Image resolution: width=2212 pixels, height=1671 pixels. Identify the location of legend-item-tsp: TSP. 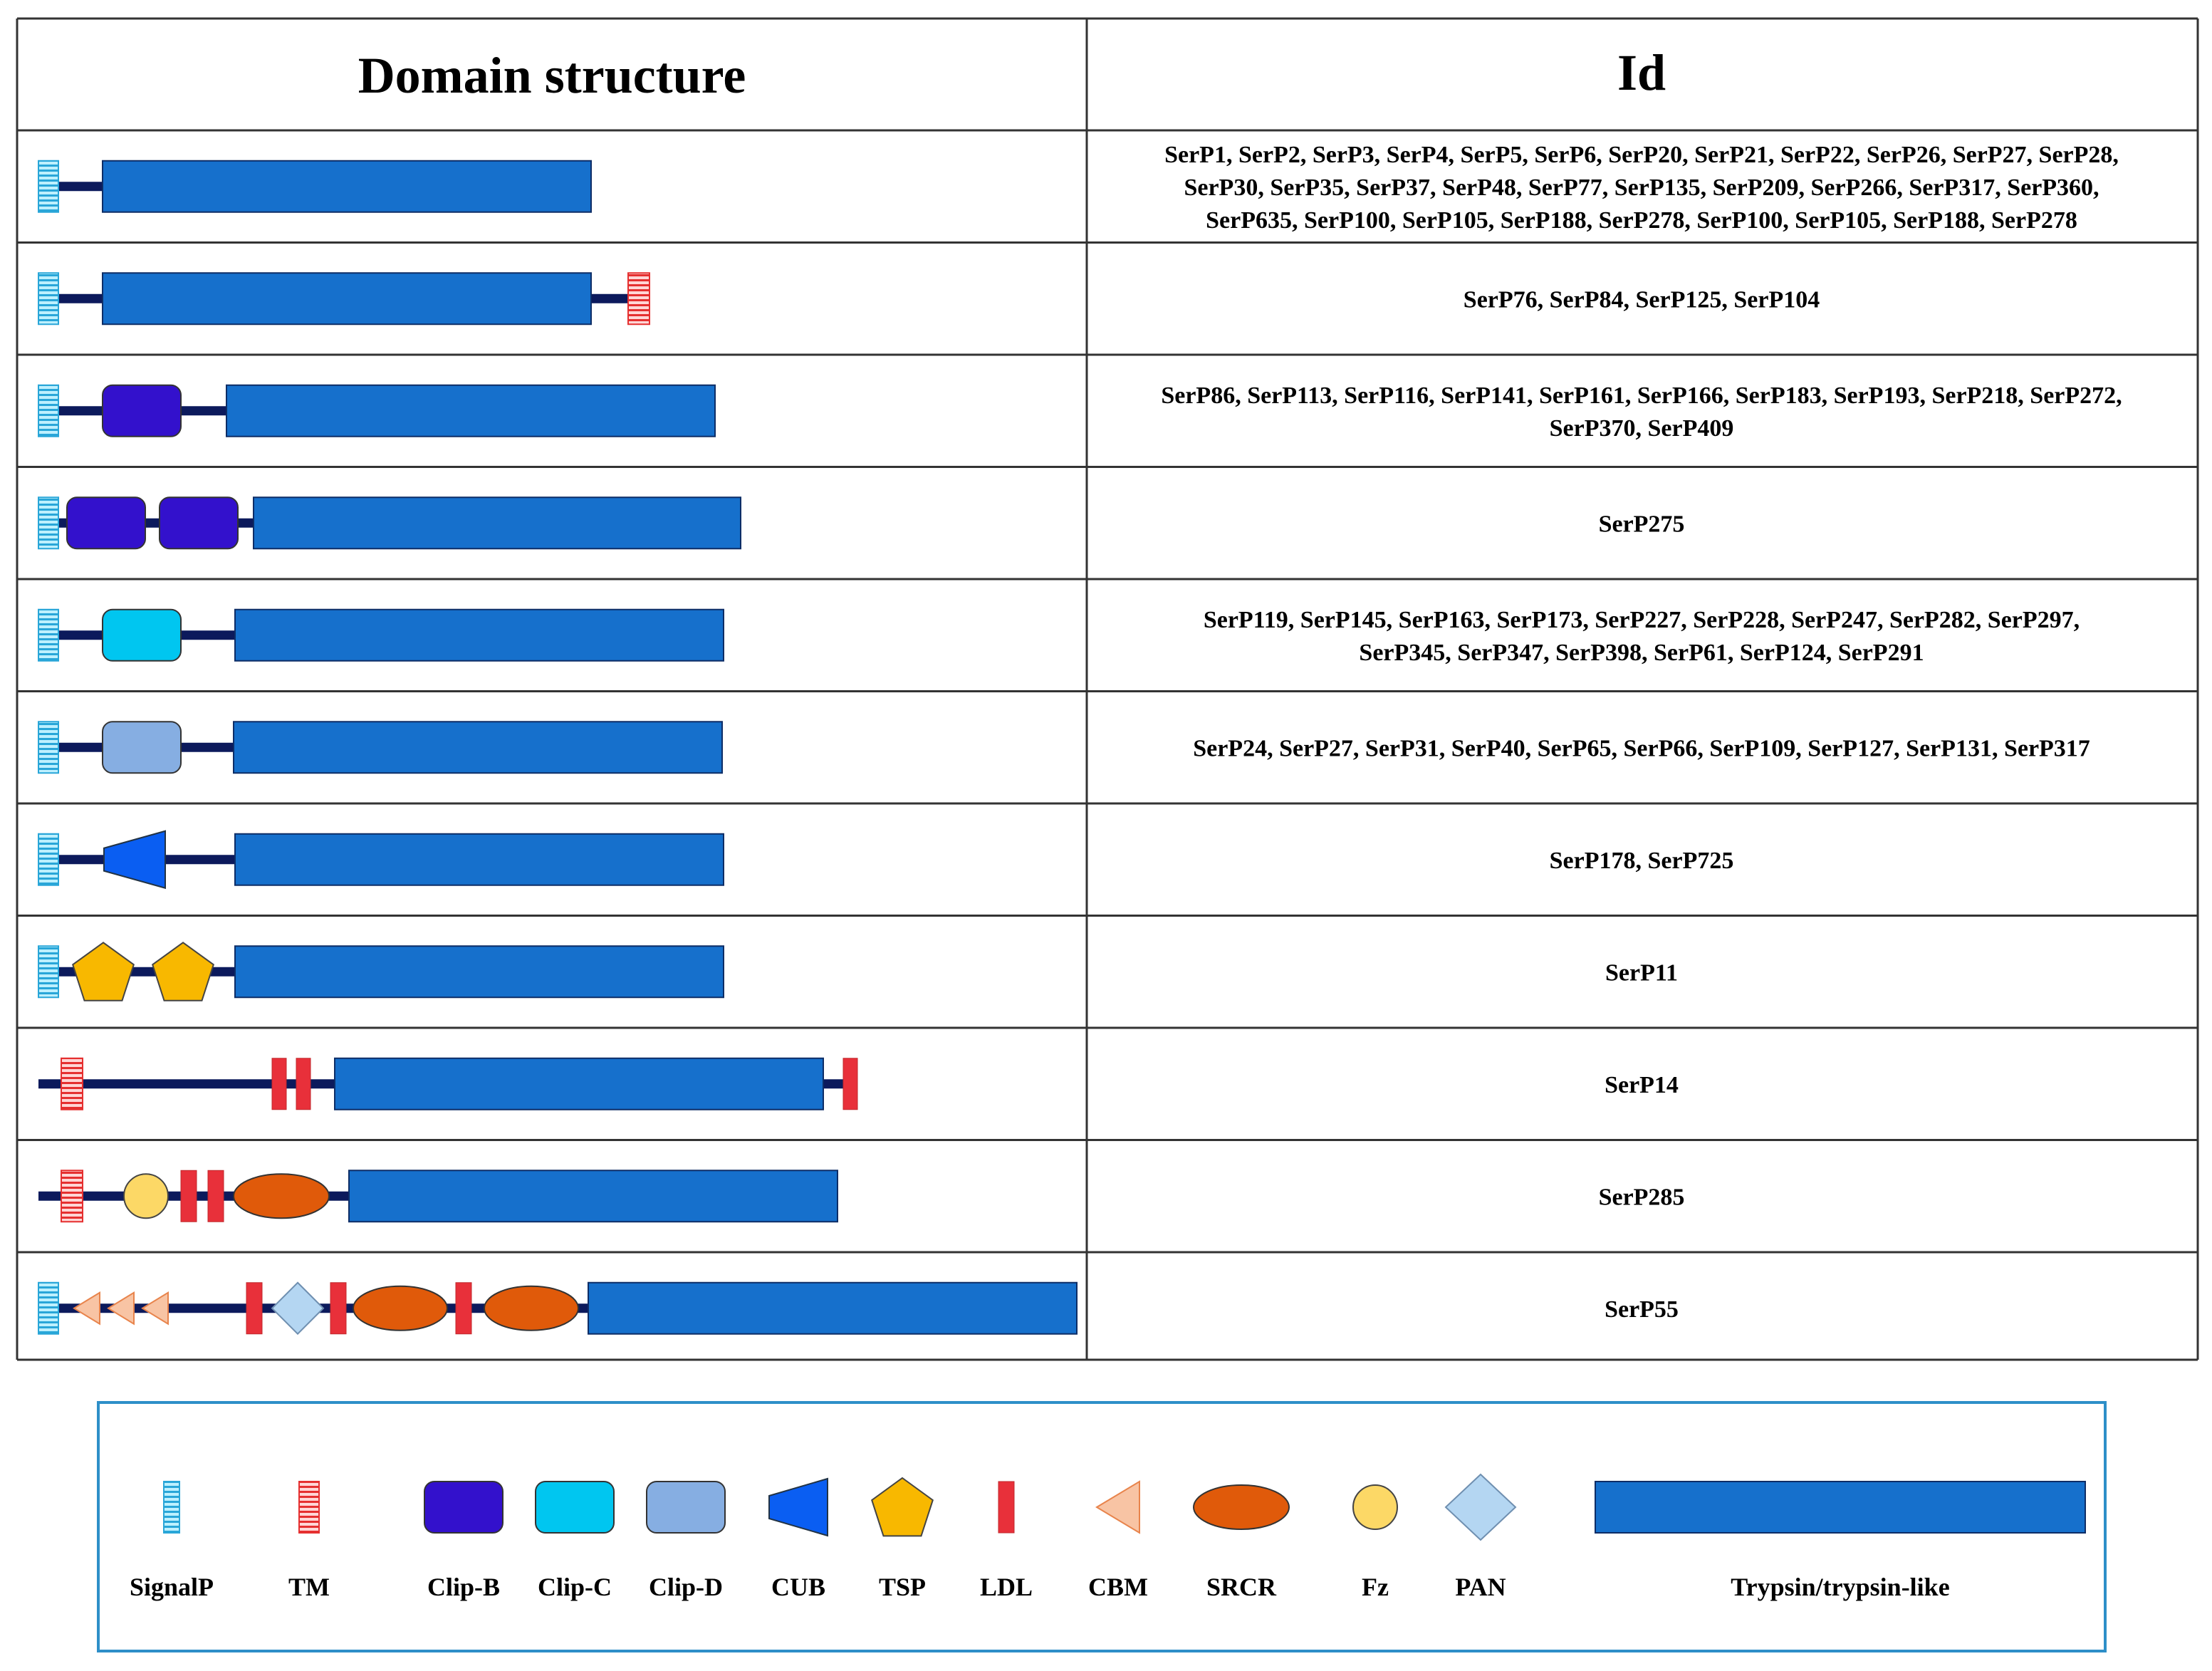
(902, 1539).